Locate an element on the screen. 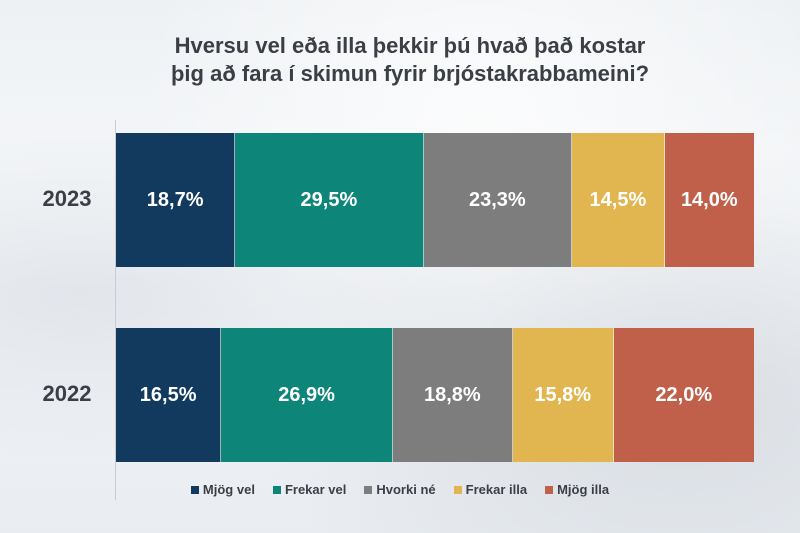 This screenshot has height=533, width=800. legend-item: Hvorki né is located at coordinates (400, 489).